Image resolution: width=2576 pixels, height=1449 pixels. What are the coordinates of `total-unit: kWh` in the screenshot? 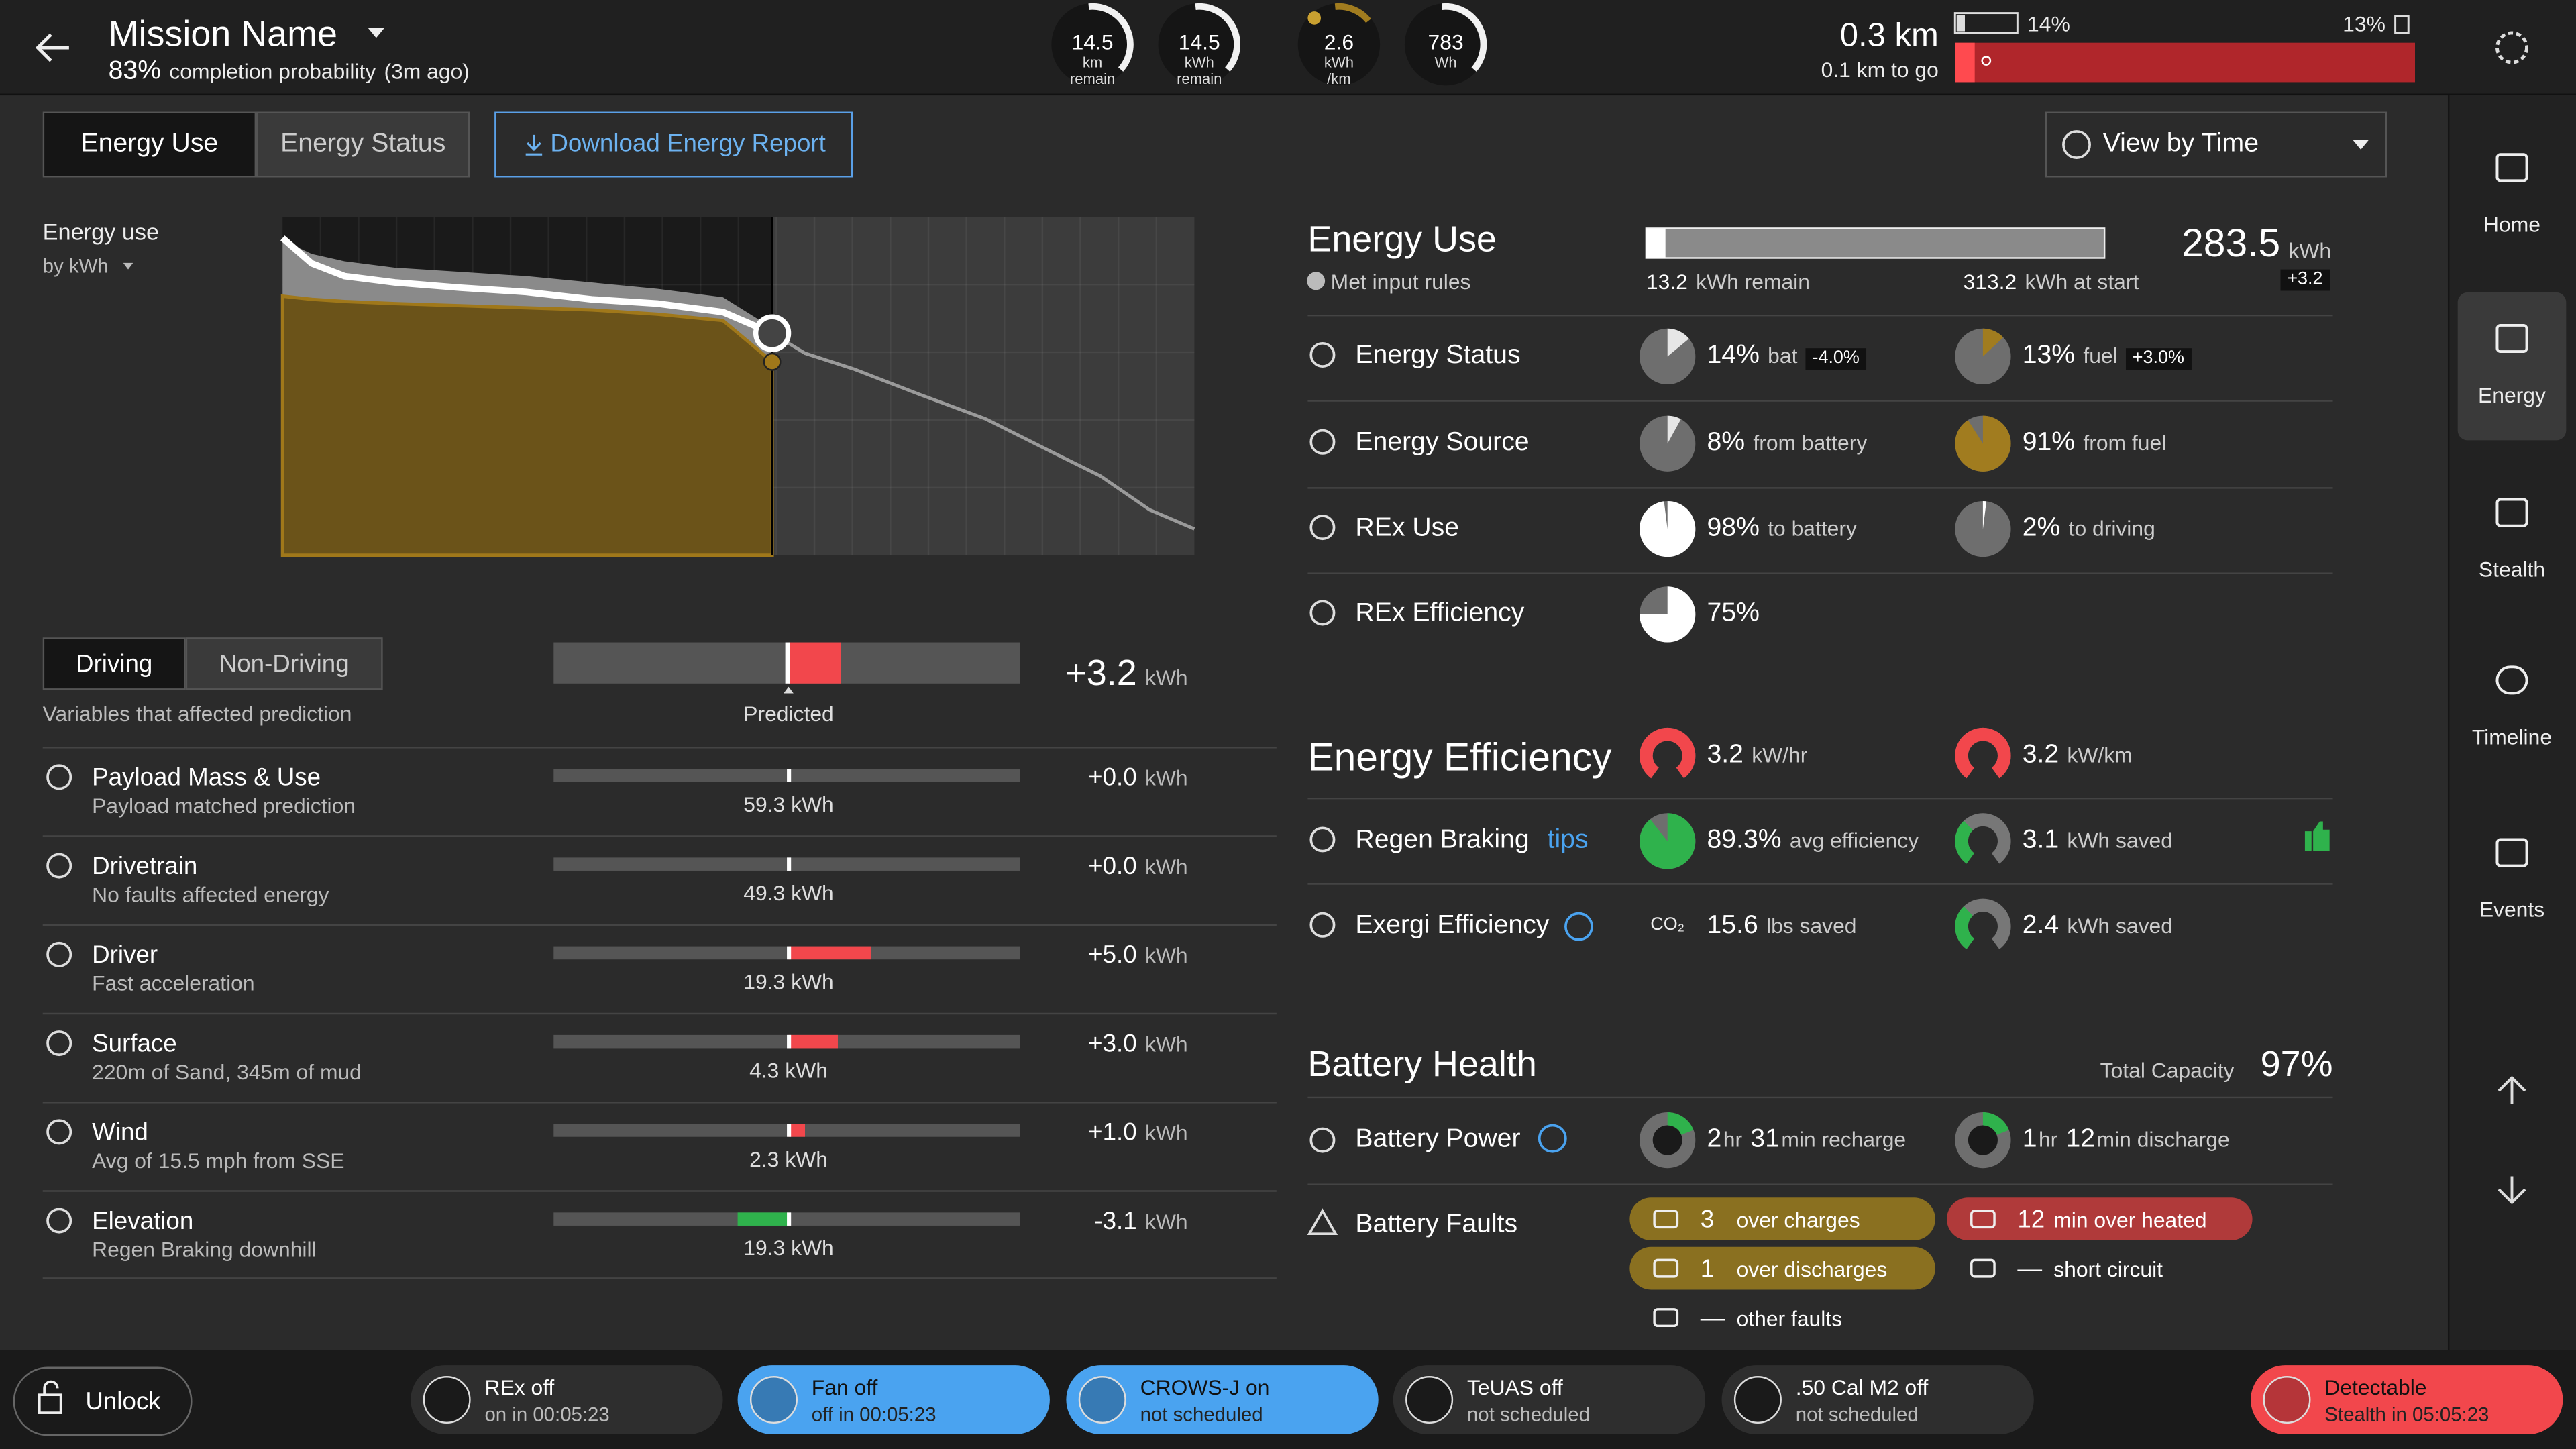 It's located at (1166, 677).